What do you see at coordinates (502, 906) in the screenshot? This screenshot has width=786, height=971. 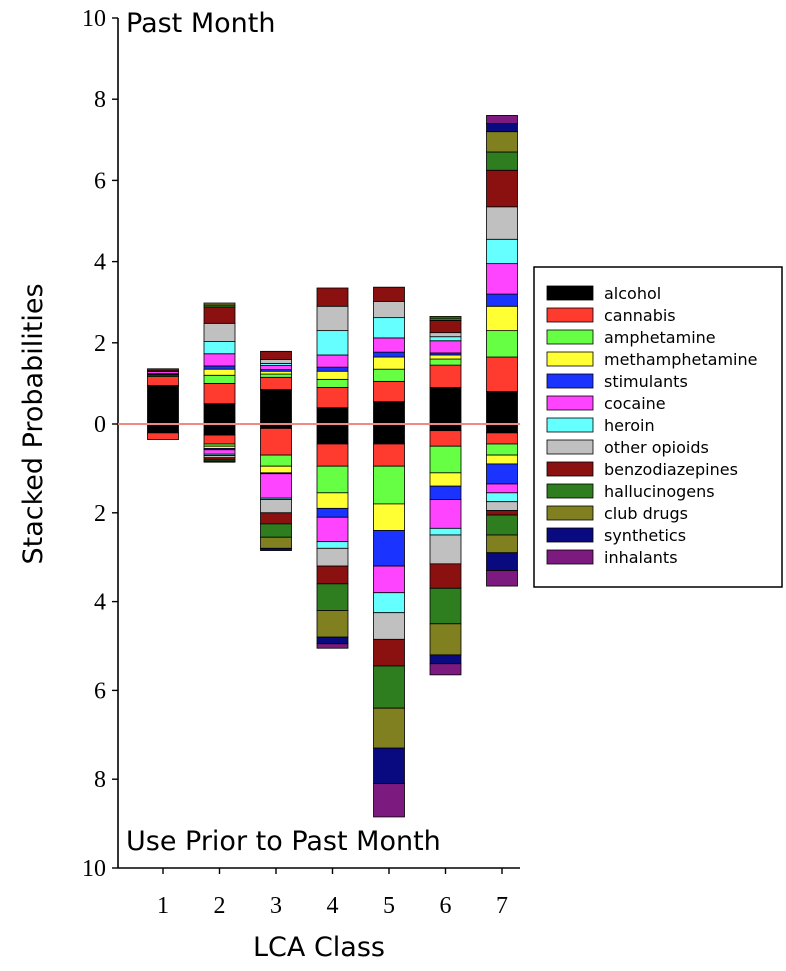 I see `x-tick-label: 7` at bounding box center [502, 906].